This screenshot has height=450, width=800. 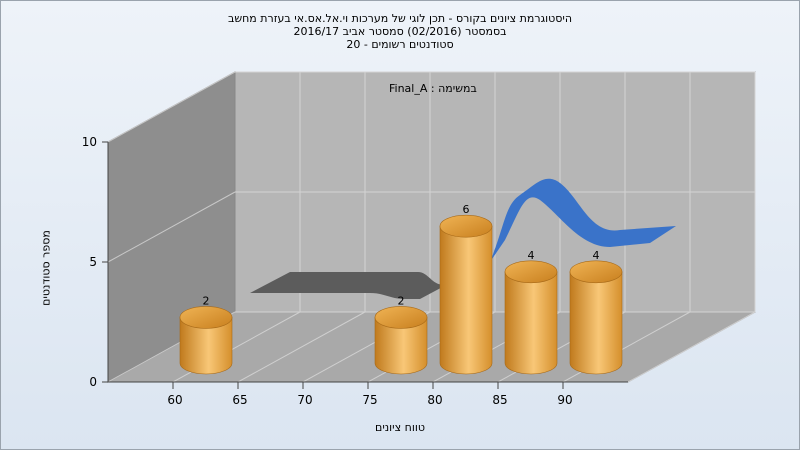 I want to click on x-axis-label: טווח ציונים, so click(x=400, y=427).